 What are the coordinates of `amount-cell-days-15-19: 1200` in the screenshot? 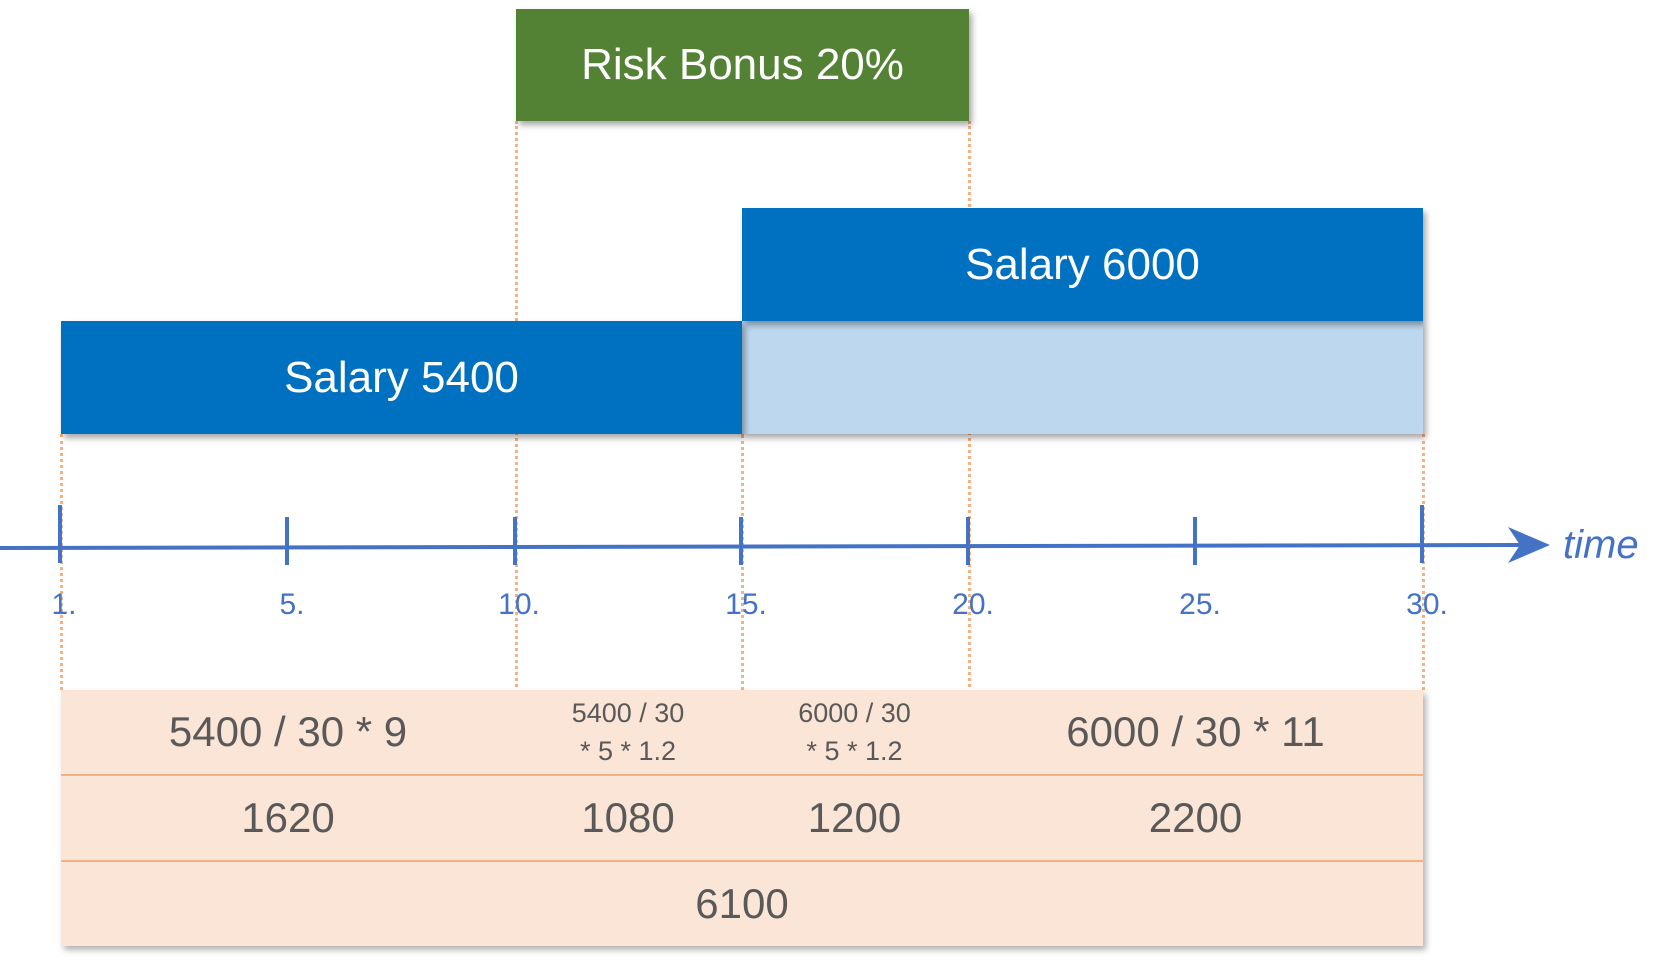 It's located at (854, 817).